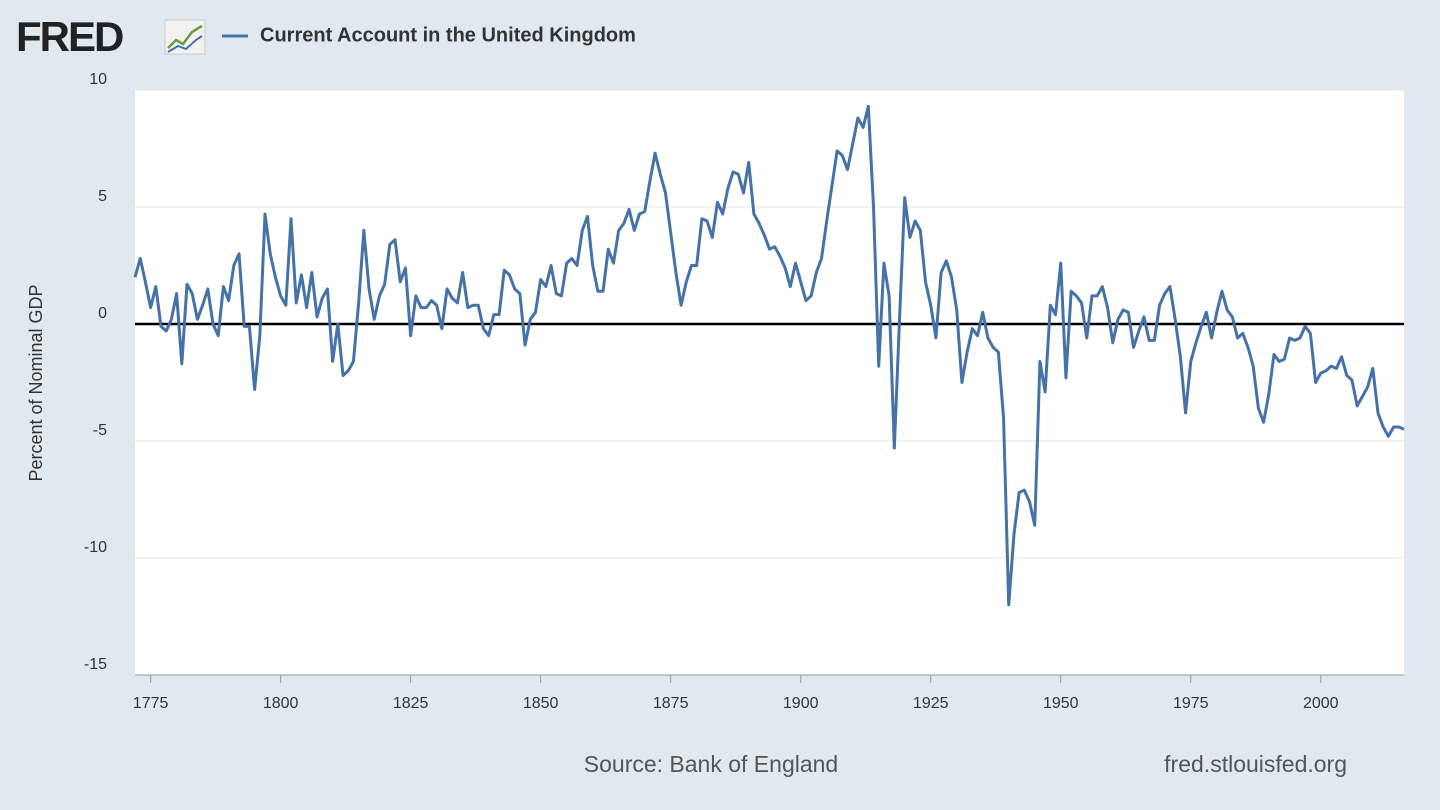 Image resolution: width=1440 pixels, height=810 pixels. I want to click on x-tick-label: 1875, so click(671, 703).